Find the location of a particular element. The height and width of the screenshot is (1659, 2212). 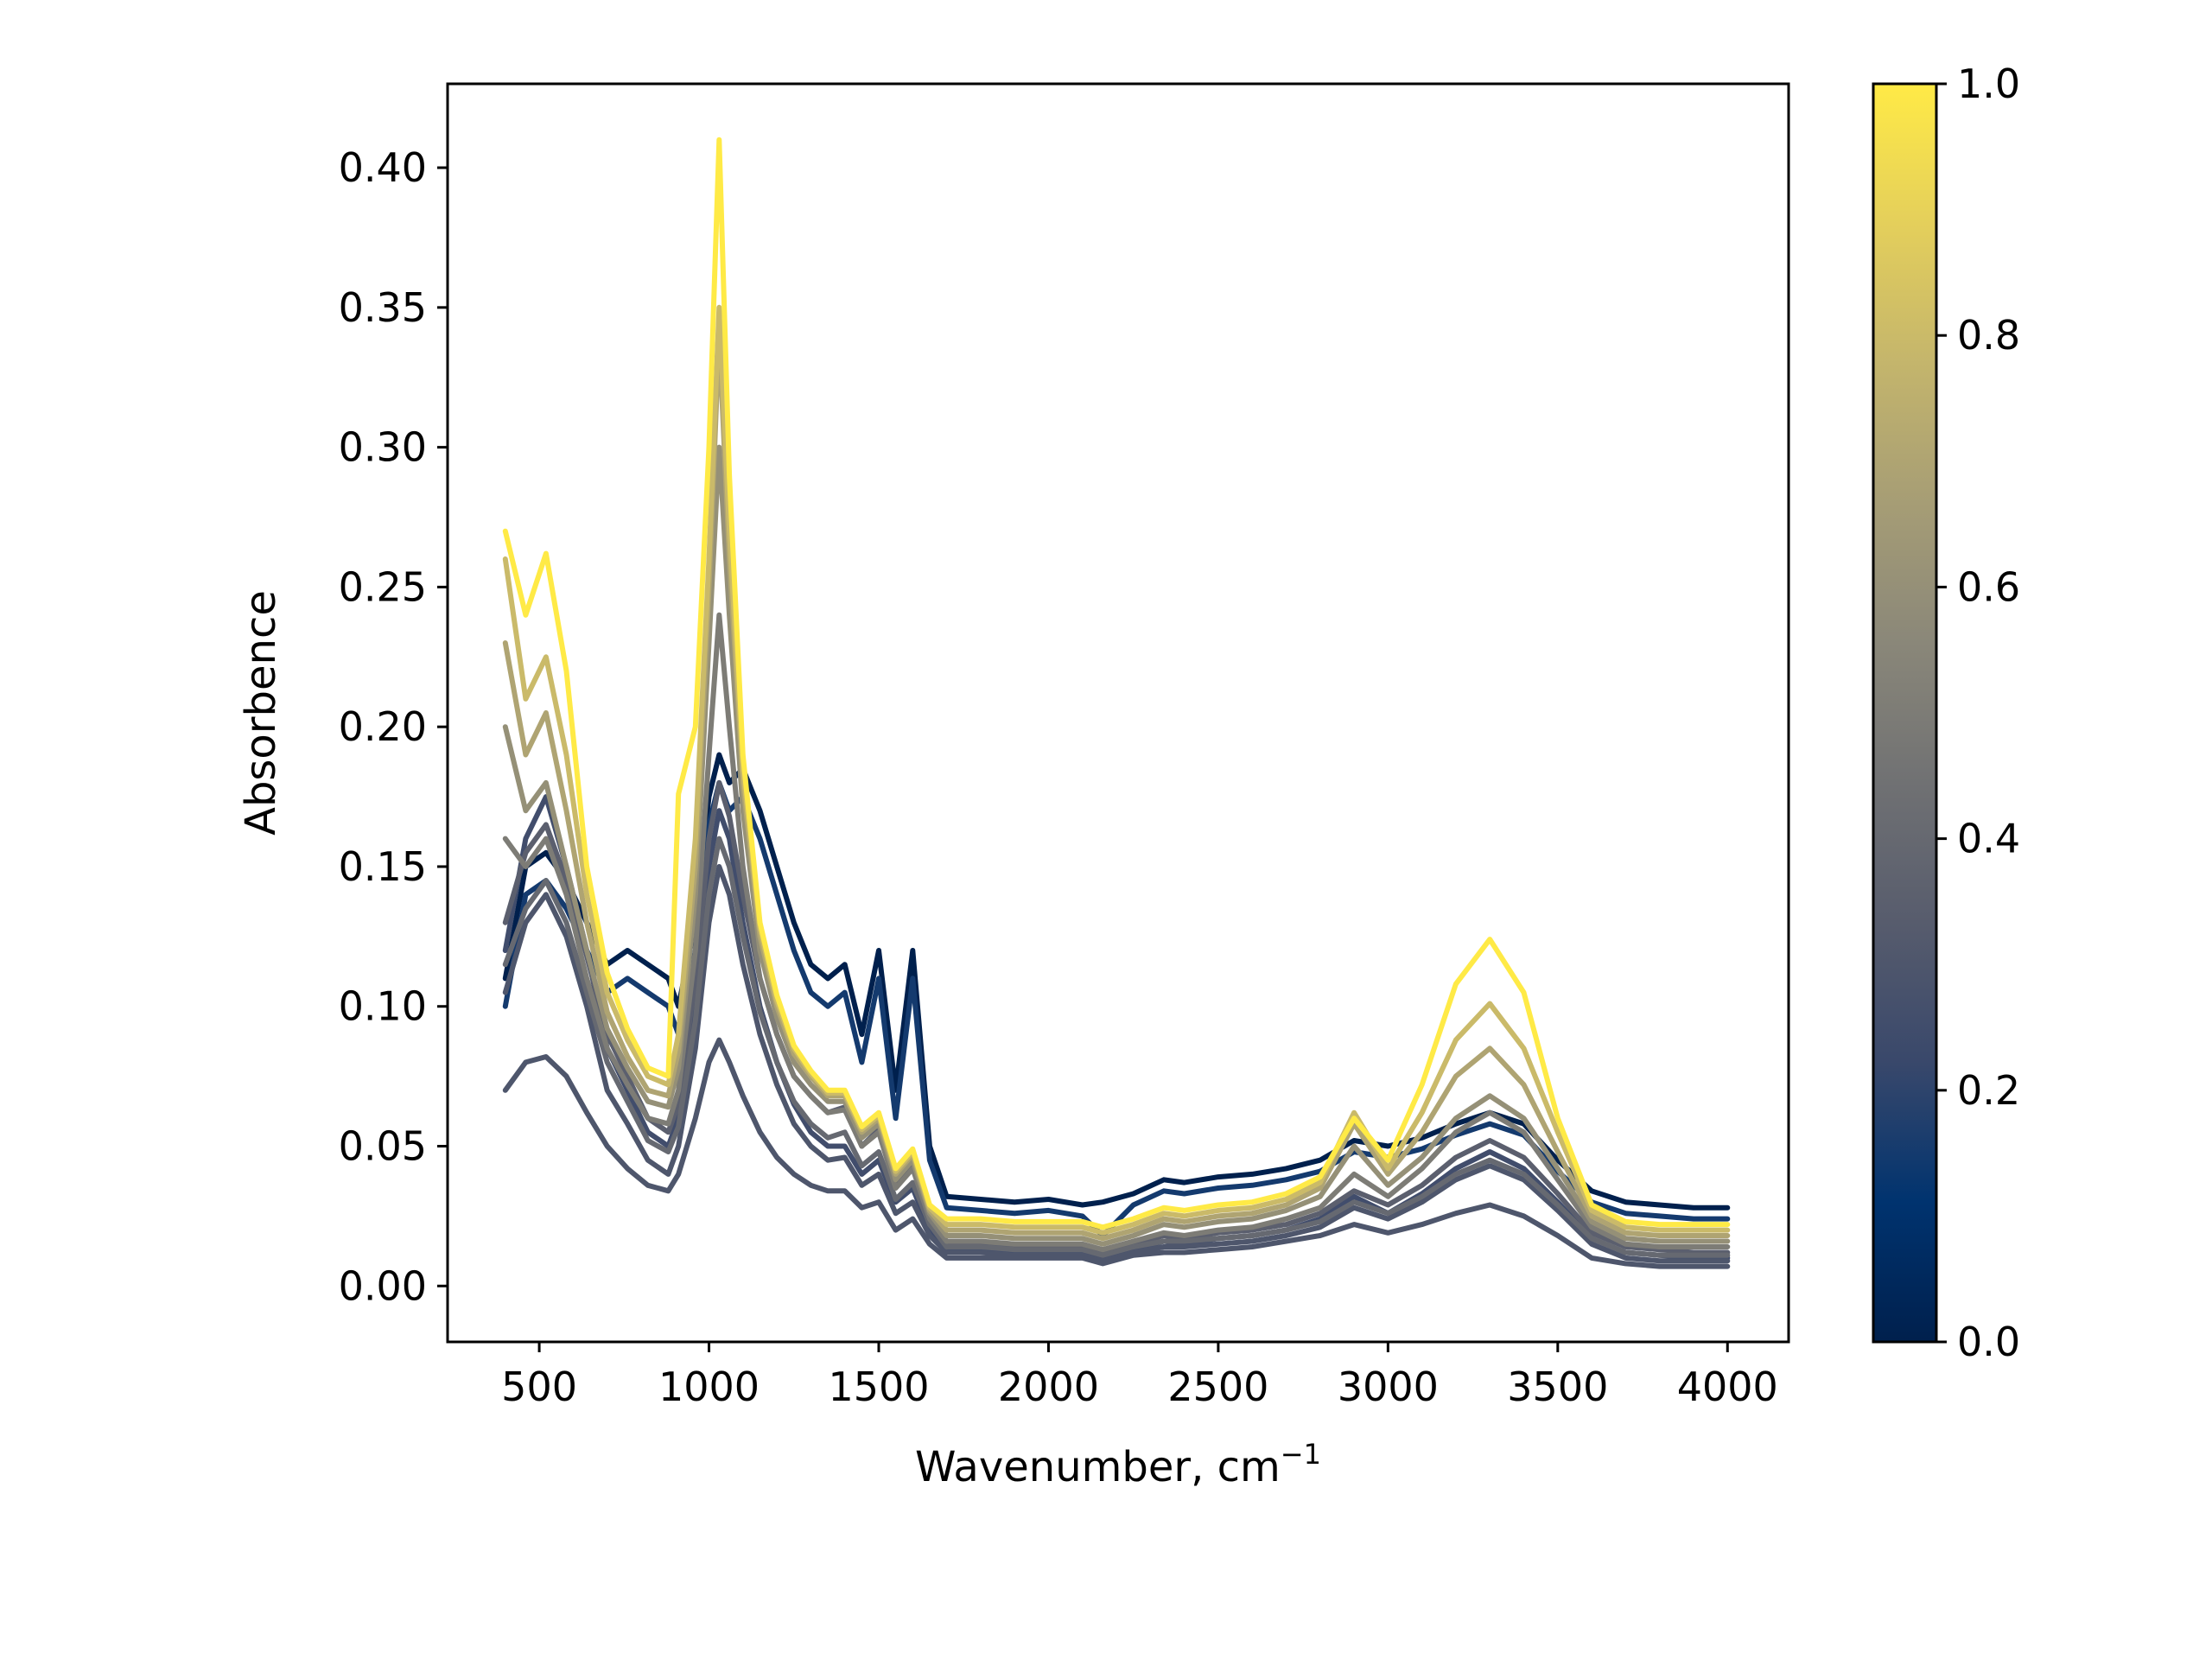

y-axis-label: Absorbence is located at coordinates (261, 713).